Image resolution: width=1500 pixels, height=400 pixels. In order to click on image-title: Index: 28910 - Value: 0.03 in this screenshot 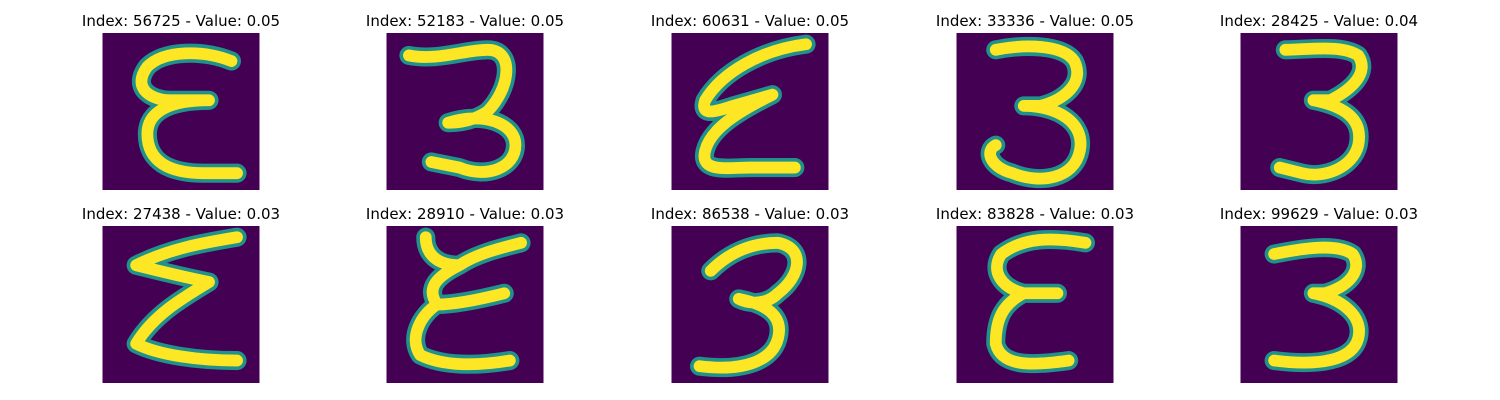, I will do `click(465, 214)`.